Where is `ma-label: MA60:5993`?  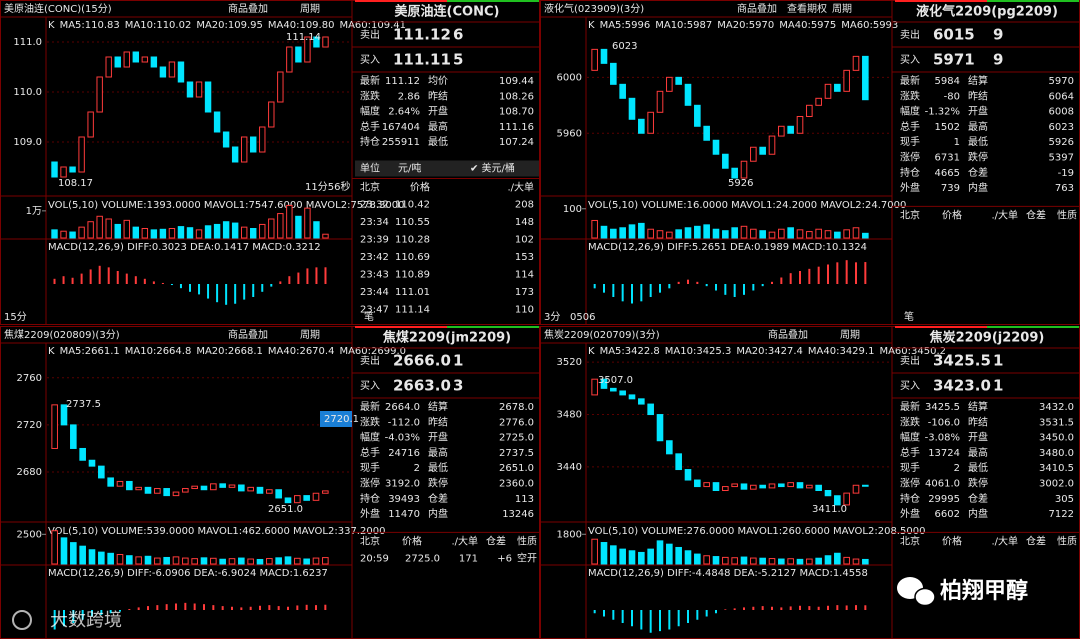 ma-label: MA60:5993 is located at coordinates (869, 25).